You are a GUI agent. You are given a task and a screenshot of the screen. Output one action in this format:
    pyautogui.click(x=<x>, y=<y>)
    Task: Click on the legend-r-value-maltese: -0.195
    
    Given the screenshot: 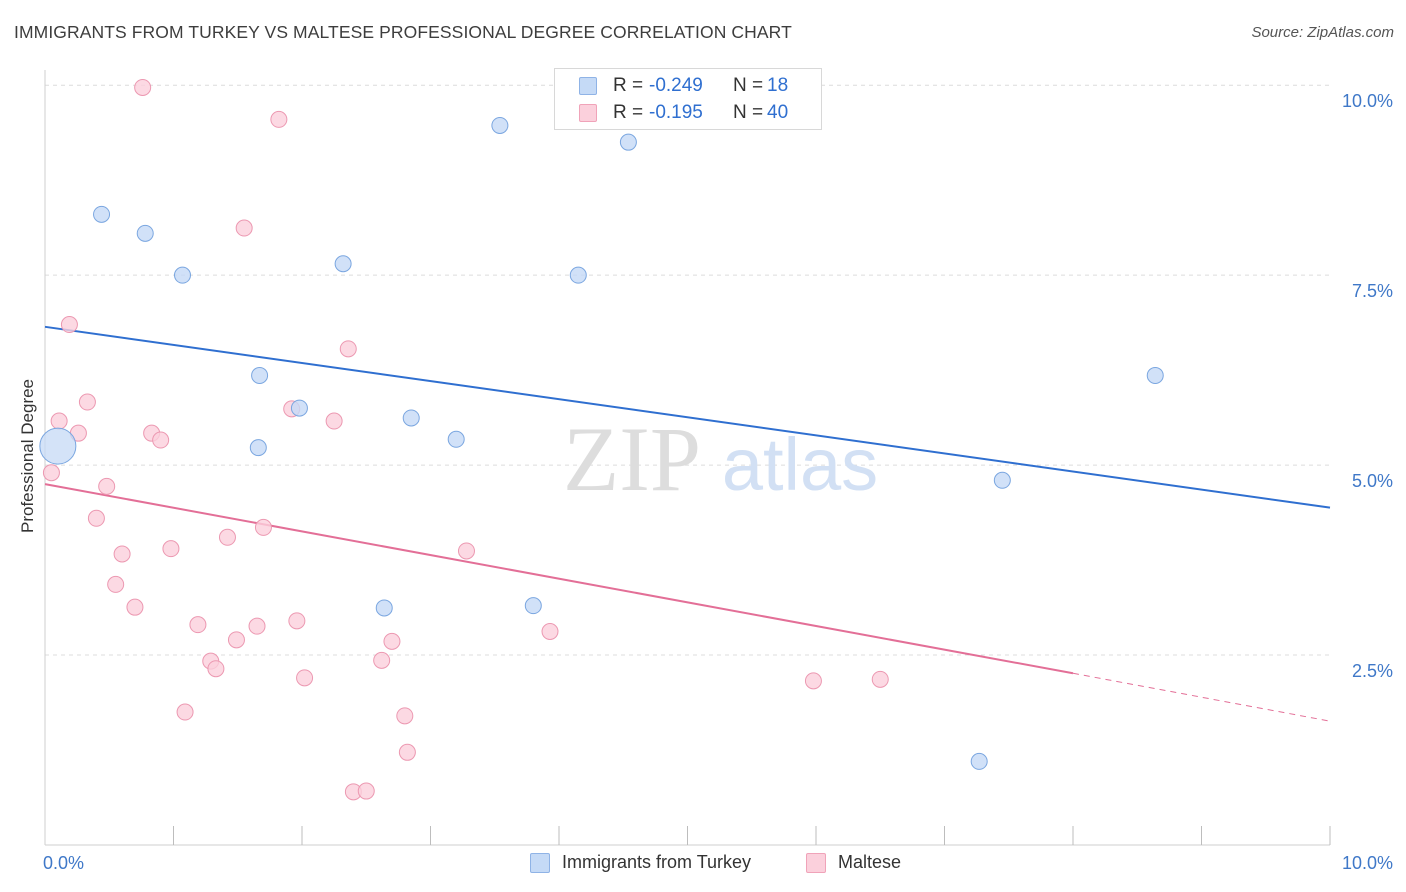 What is the action you would take?
    pyautogui.click(x=676, y=112)
    